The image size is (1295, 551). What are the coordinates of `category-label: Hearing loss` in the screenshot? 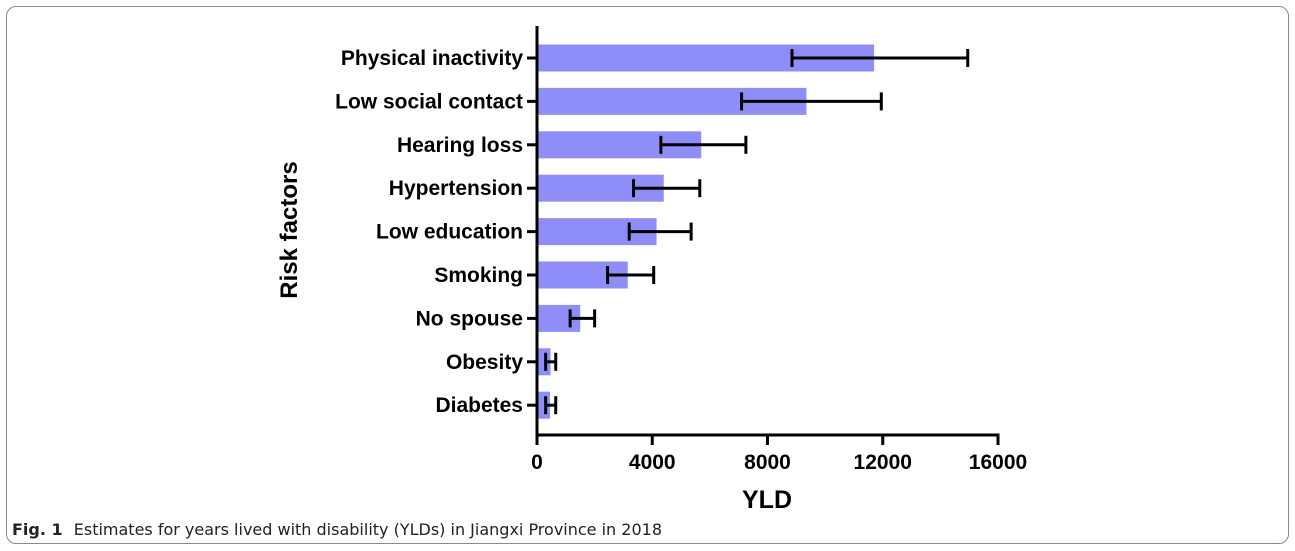 It's located at (460, 145).